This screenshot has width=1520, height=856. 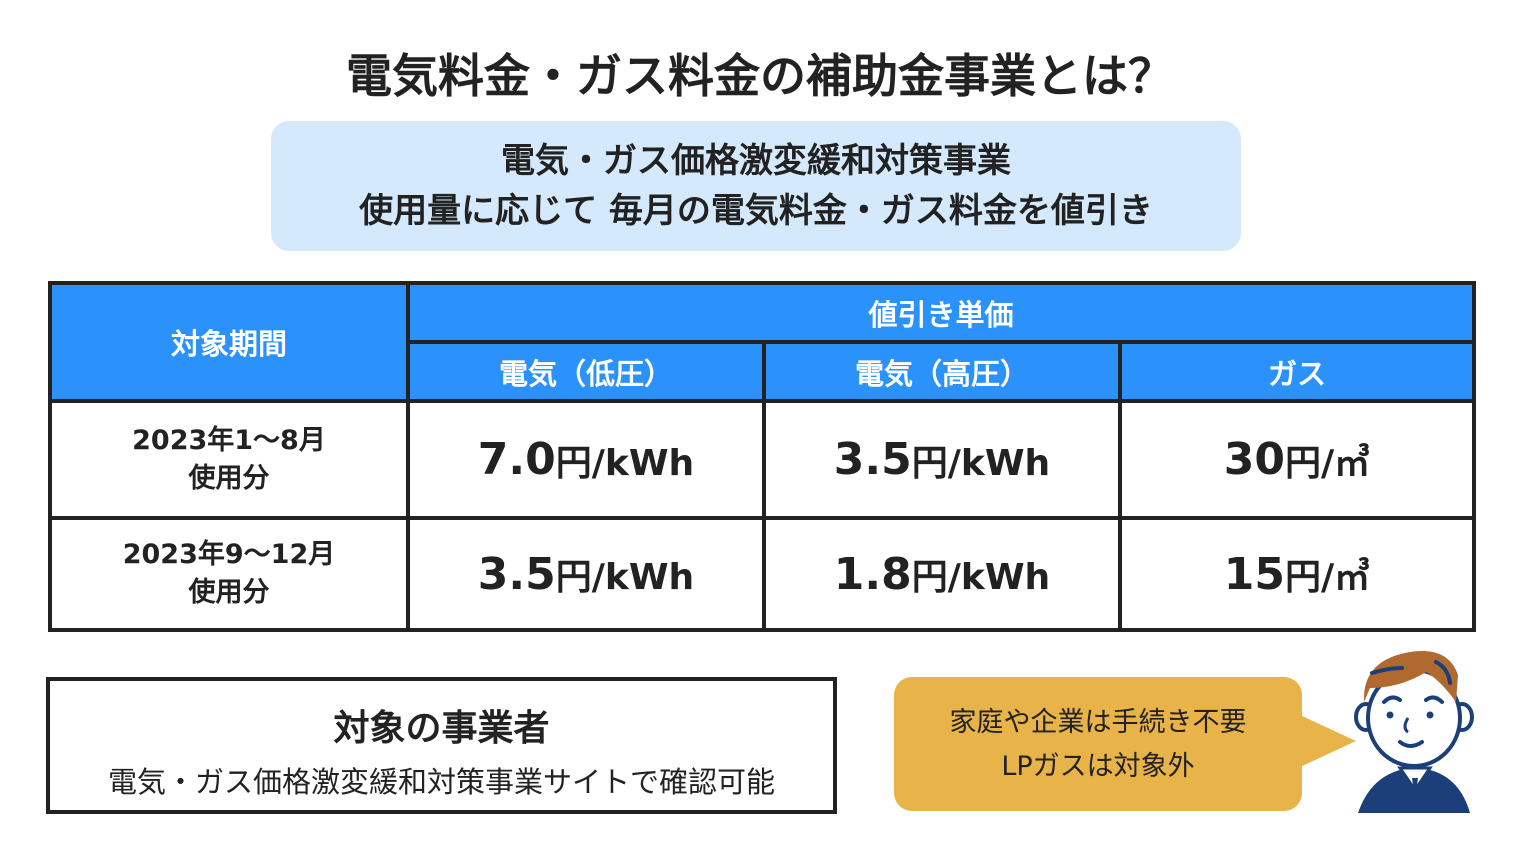 I want to click on period-cell: 2023年9〜12月 使用分, so click(x=229, y=574).